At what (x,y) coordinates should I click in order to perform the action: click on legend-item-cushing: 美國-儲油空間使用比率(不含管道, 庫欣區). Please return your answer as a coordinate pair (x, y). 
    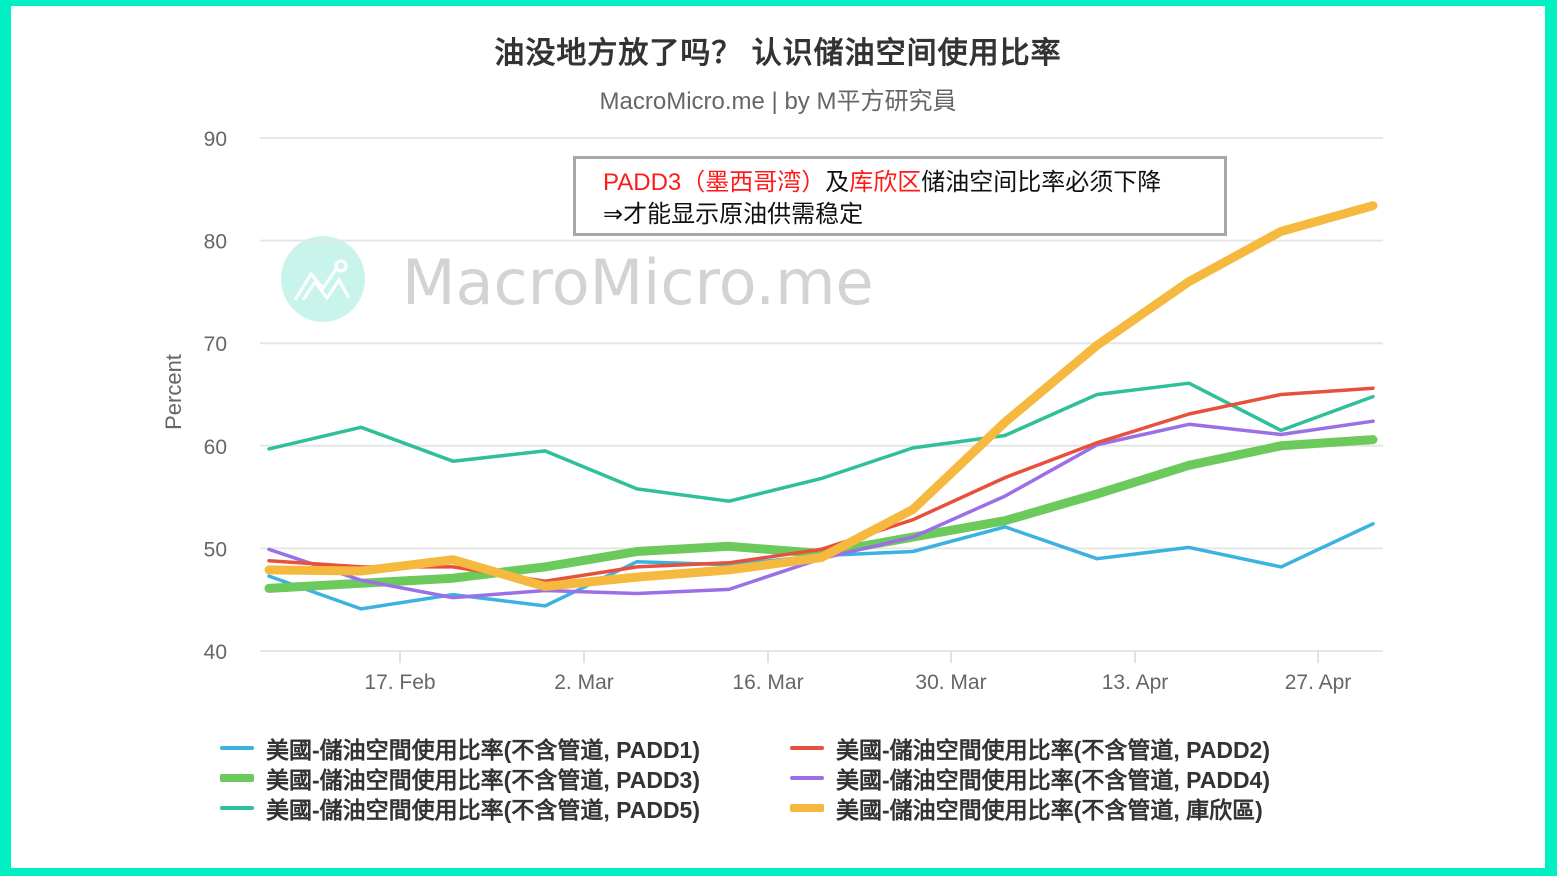
    Looking at the image, I should click on (1030, 808).